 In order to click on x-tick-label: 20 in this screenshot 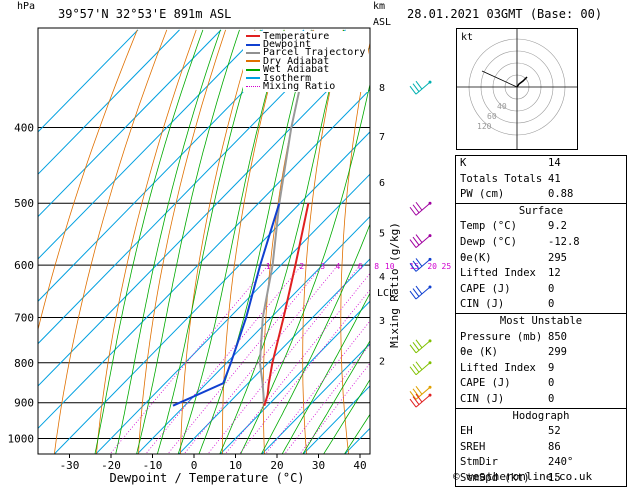, I will do `click(276, 465)`.